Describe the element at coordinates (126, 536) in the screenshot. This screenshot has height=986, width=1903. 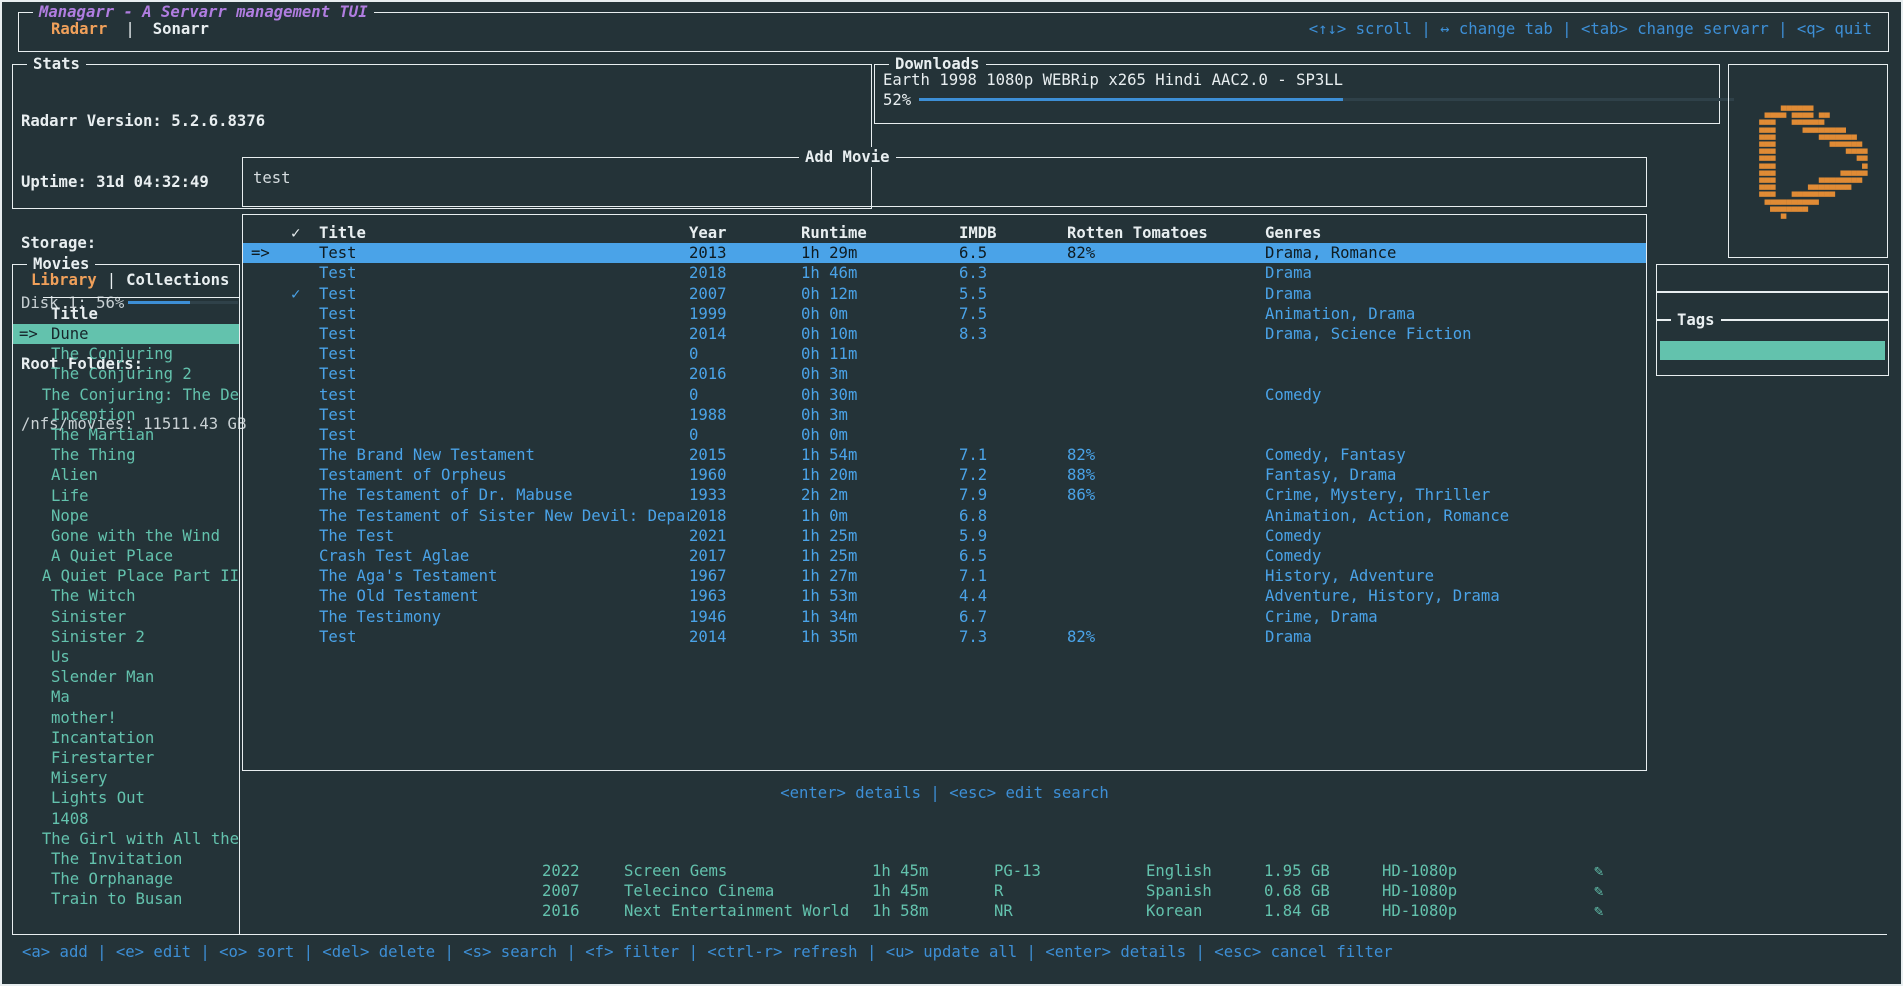
I see `list-item: Gone with the Wind` at that location.